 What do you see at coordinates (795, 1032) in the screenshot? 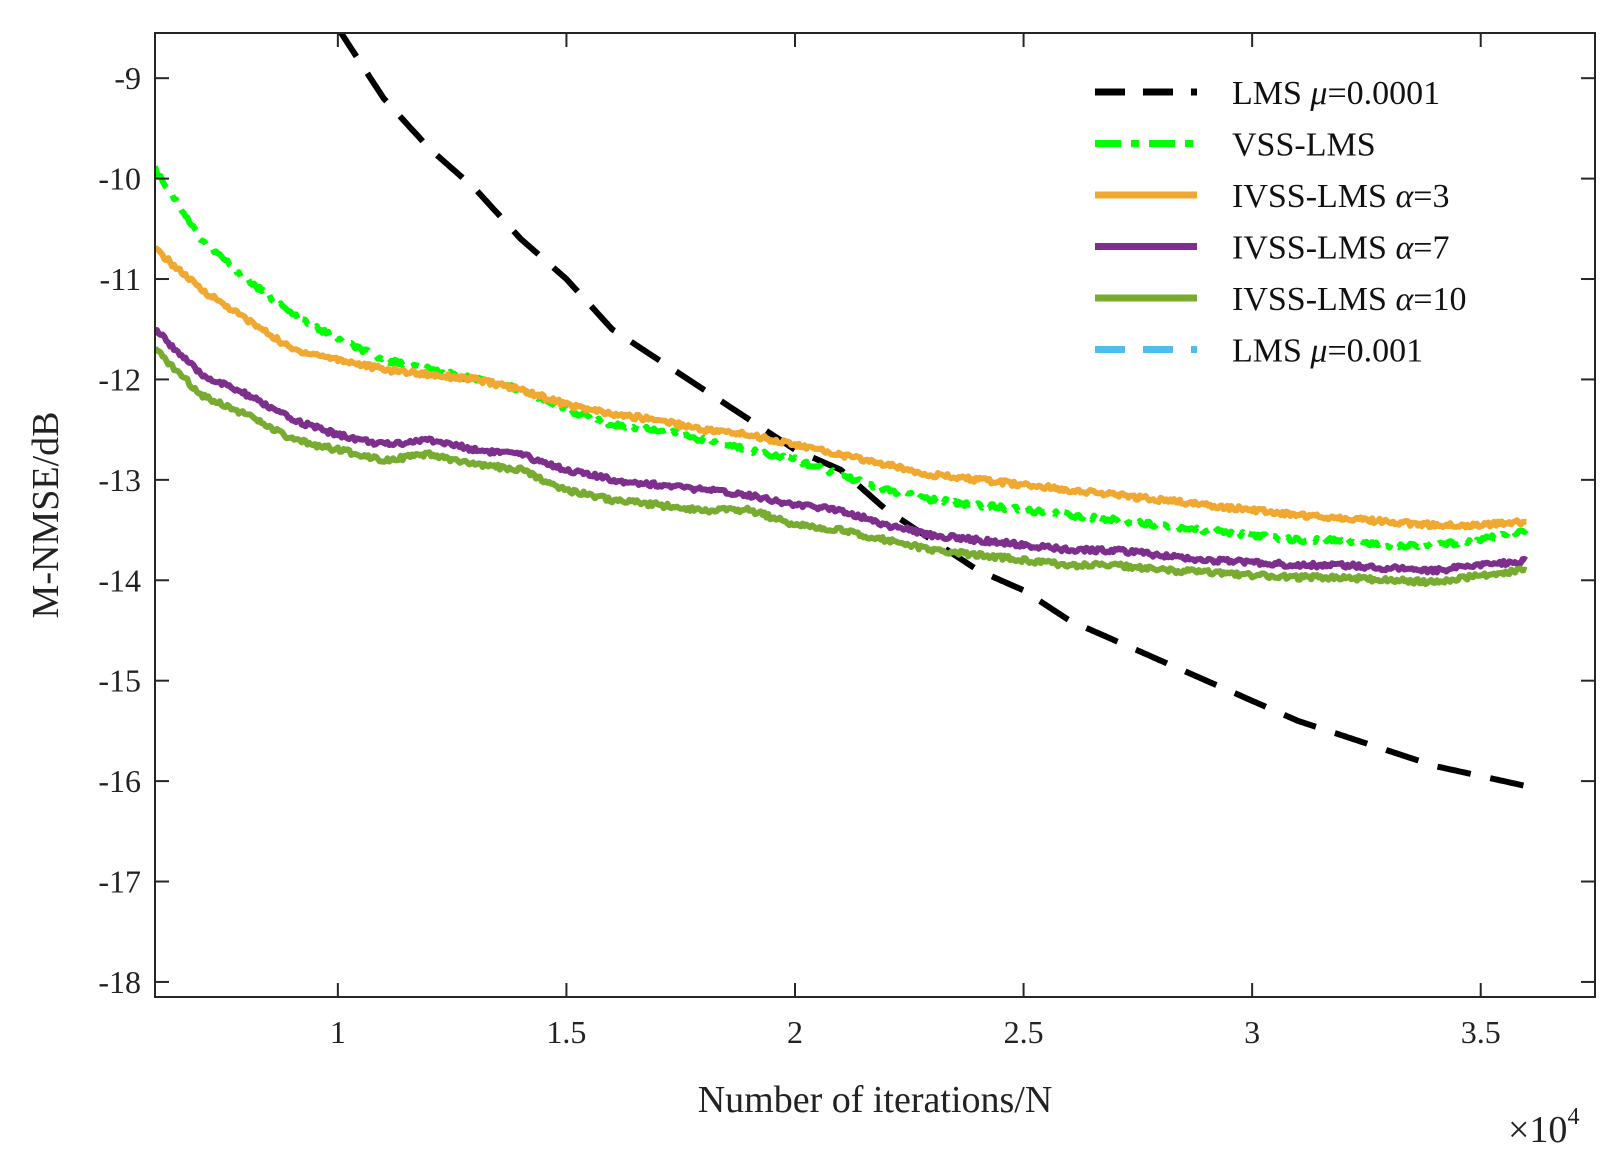
I see `x-tick-label: 2` at bounding box center [795, 1032].